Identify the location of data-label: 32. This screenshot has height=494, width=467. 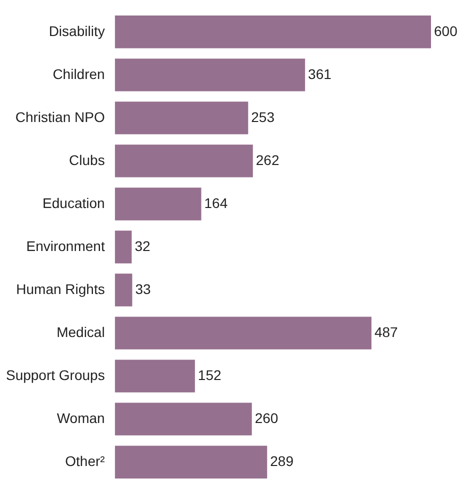
(142, 246).